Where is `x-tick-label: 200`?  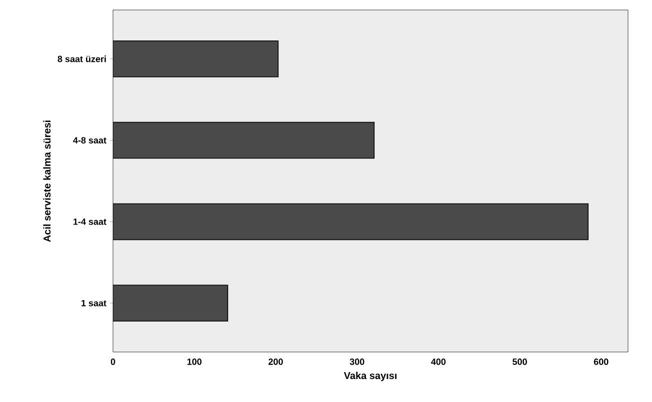
x-tick-label: 200 is located at coordinates (275, 361).